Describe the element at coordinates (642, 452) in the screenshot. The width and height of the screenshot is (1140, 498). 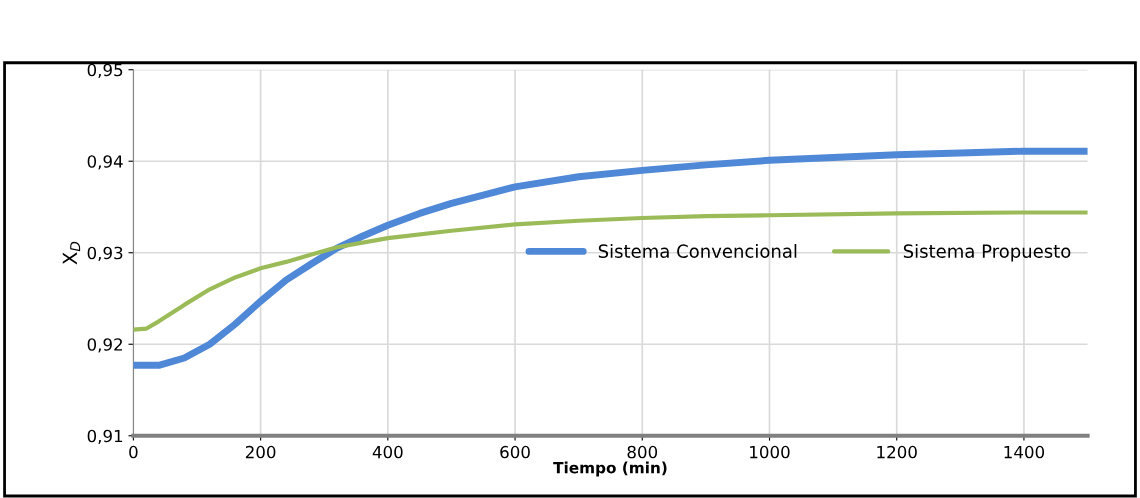
I see `x-tick-label: 800` at that location.